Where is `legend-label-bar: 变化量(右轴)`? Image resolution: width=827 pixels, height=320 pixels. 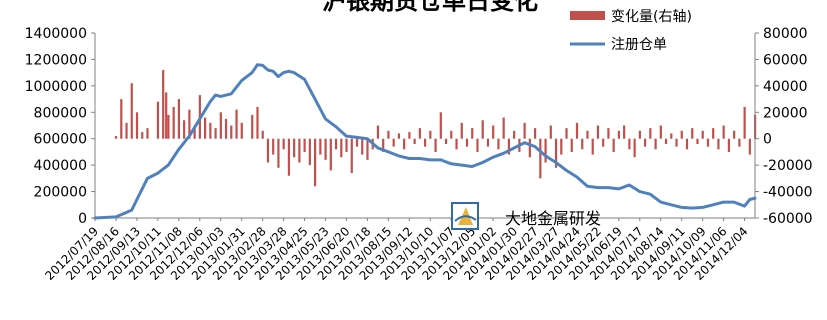 legend-label-bar: 变化量(右轴) is located at coordinates (651, 17).